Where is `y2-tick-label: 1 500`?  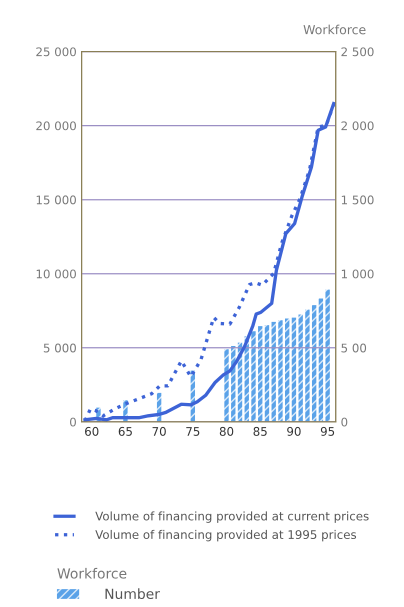 y2-tick-label: 1 500 is located at coordinates (358, 199).